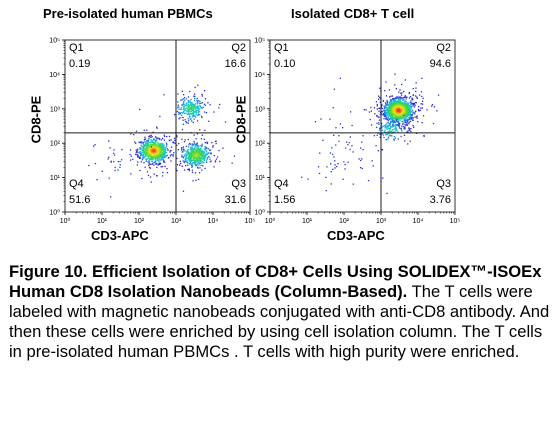 The width and height of the screenshot is (557, 442). I want to click on x-tick-label: 10², so click(139, 221).